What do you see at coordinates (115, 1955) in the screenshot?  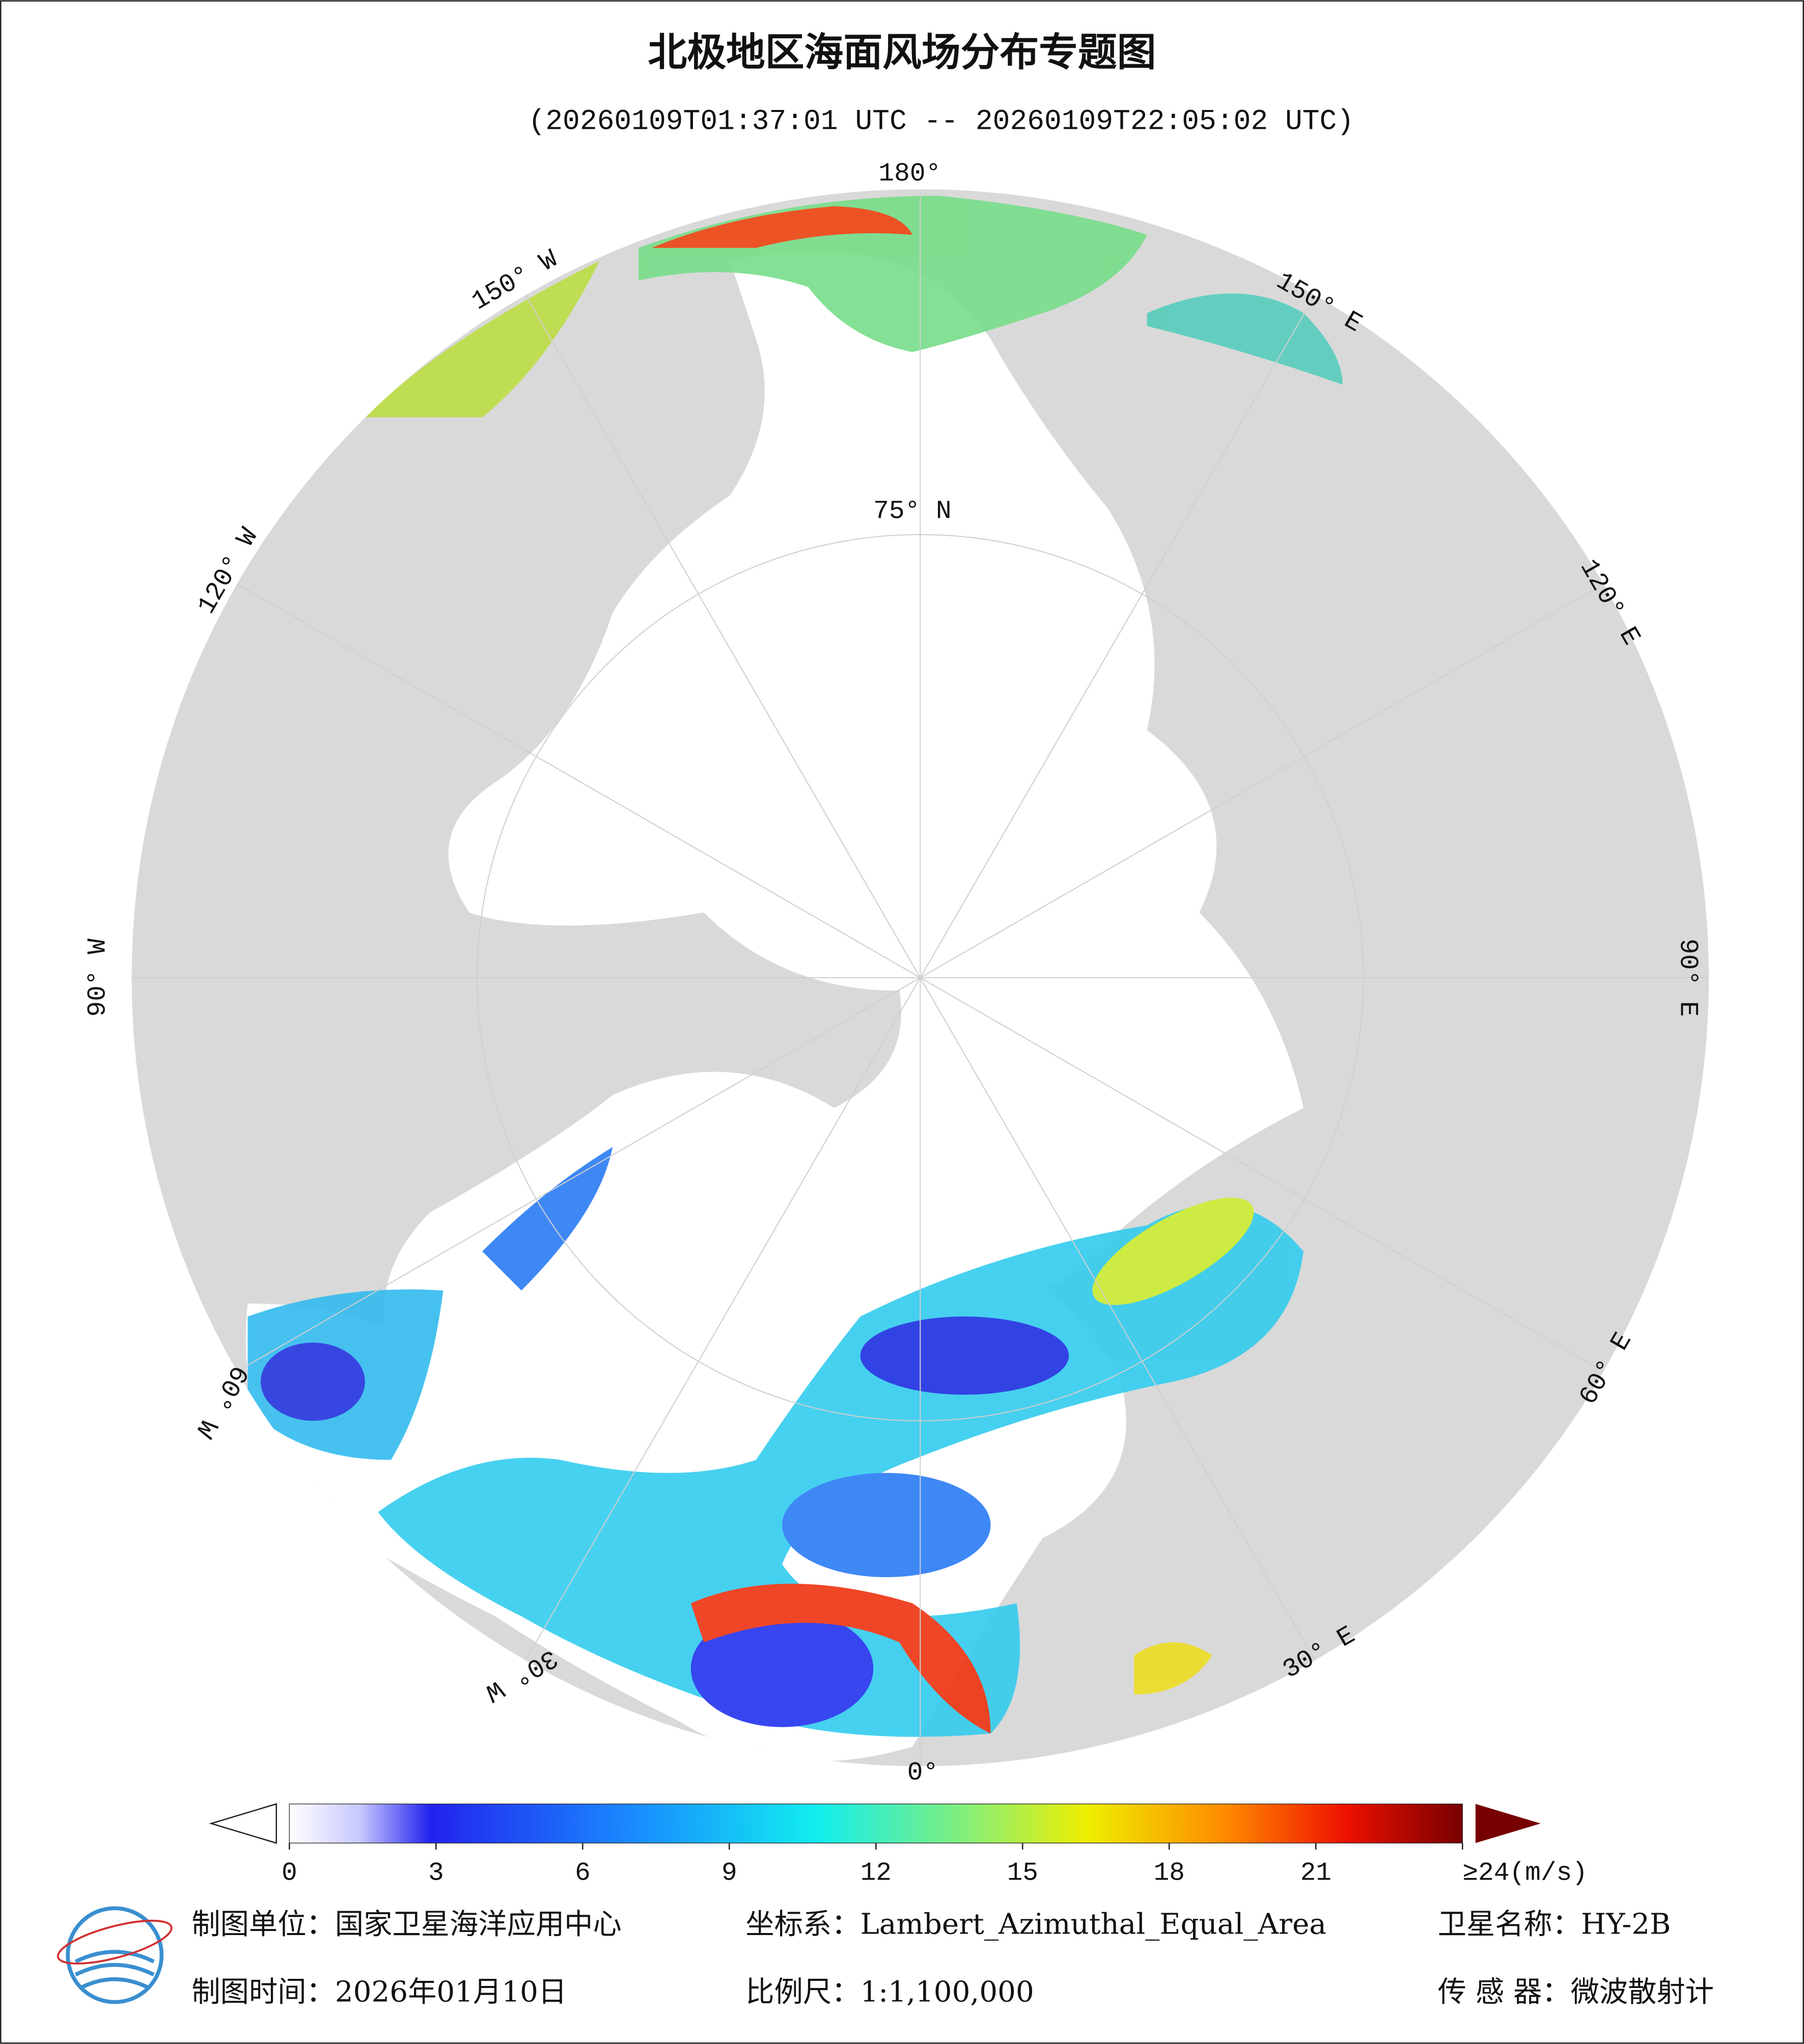 I see `logo` at bounding box center [115, 1955].